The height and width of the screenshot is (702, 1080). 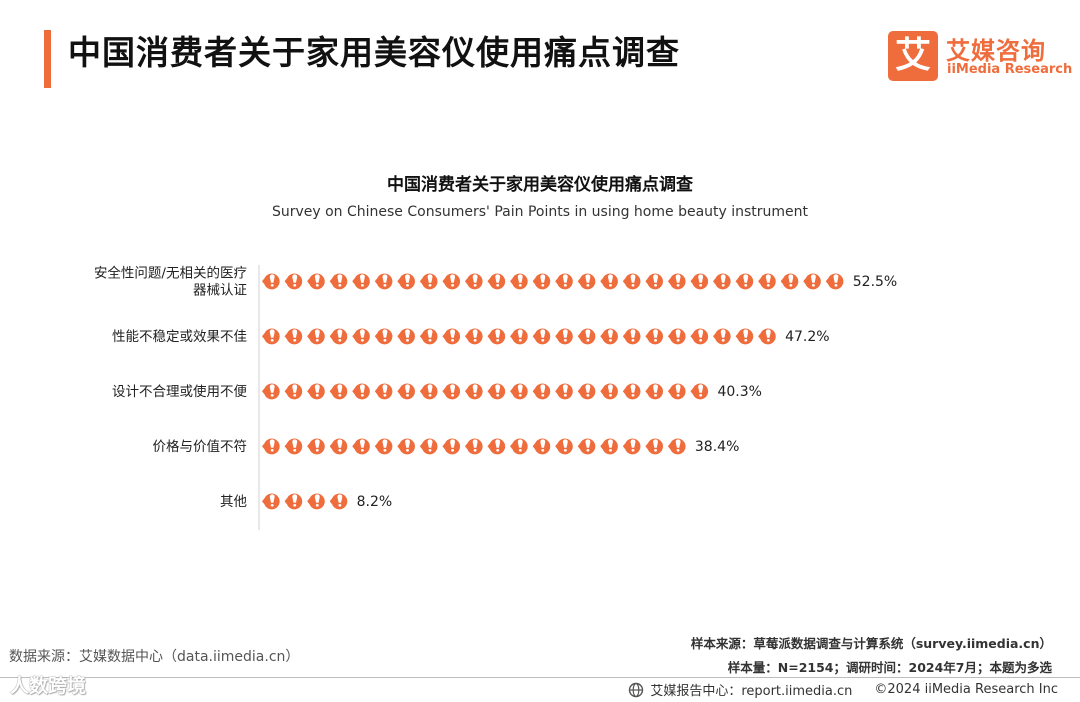 What do you see at coordinates (636, 689) in the screenshot?
I see `globe-icon` at bounding box center [636, 689].